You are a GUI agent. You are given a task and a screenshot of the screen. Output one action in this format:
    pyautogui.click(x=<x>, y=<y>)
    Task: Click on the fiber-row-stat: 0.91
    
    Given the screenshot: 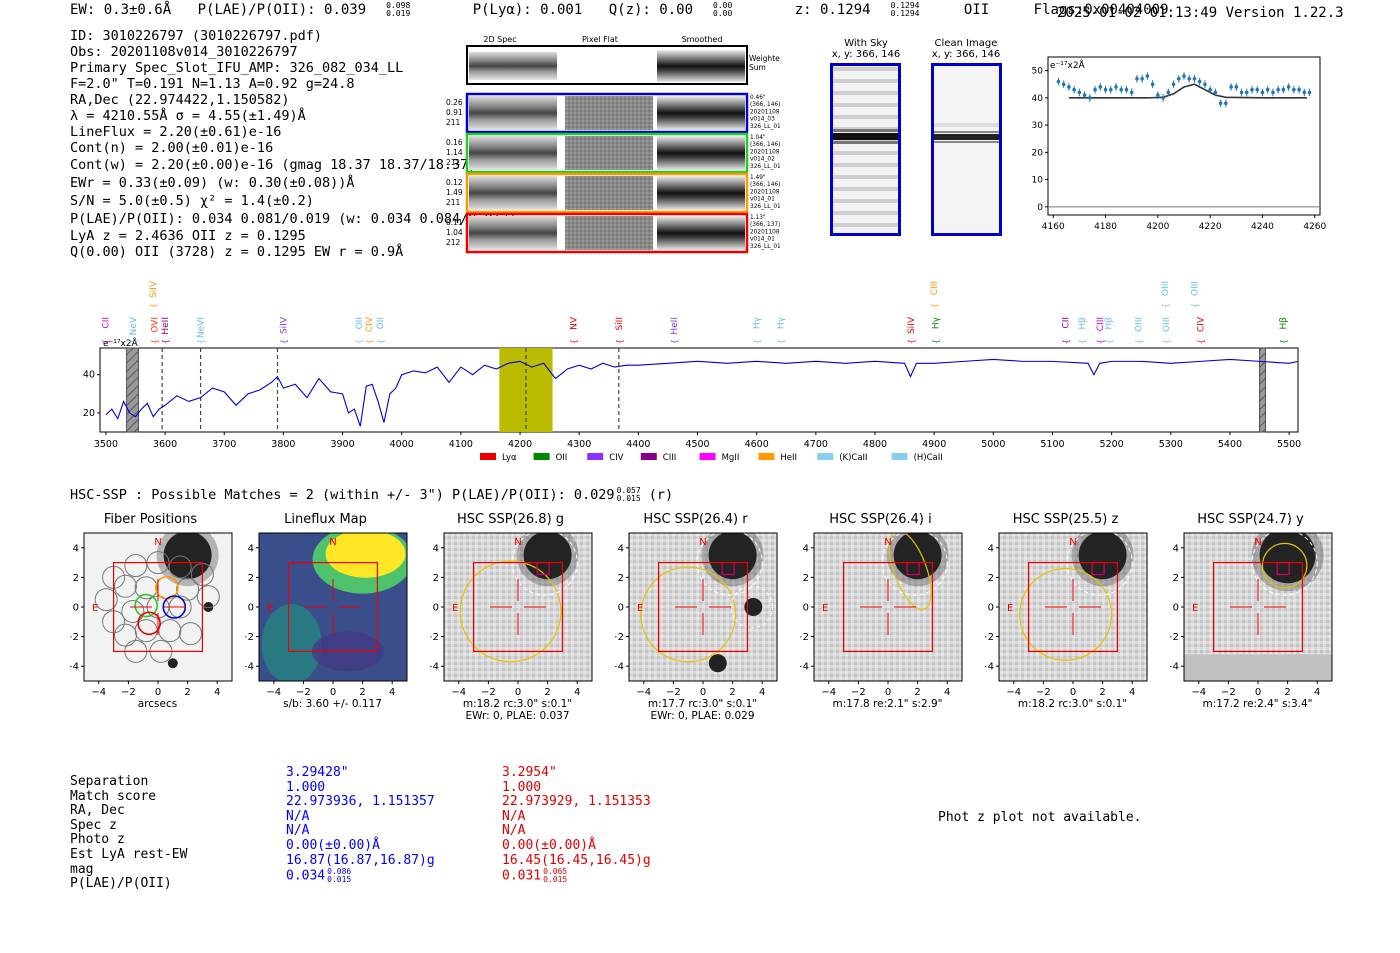 What is the action you would take?
    pyautogui.click(x=454, y=112)
    